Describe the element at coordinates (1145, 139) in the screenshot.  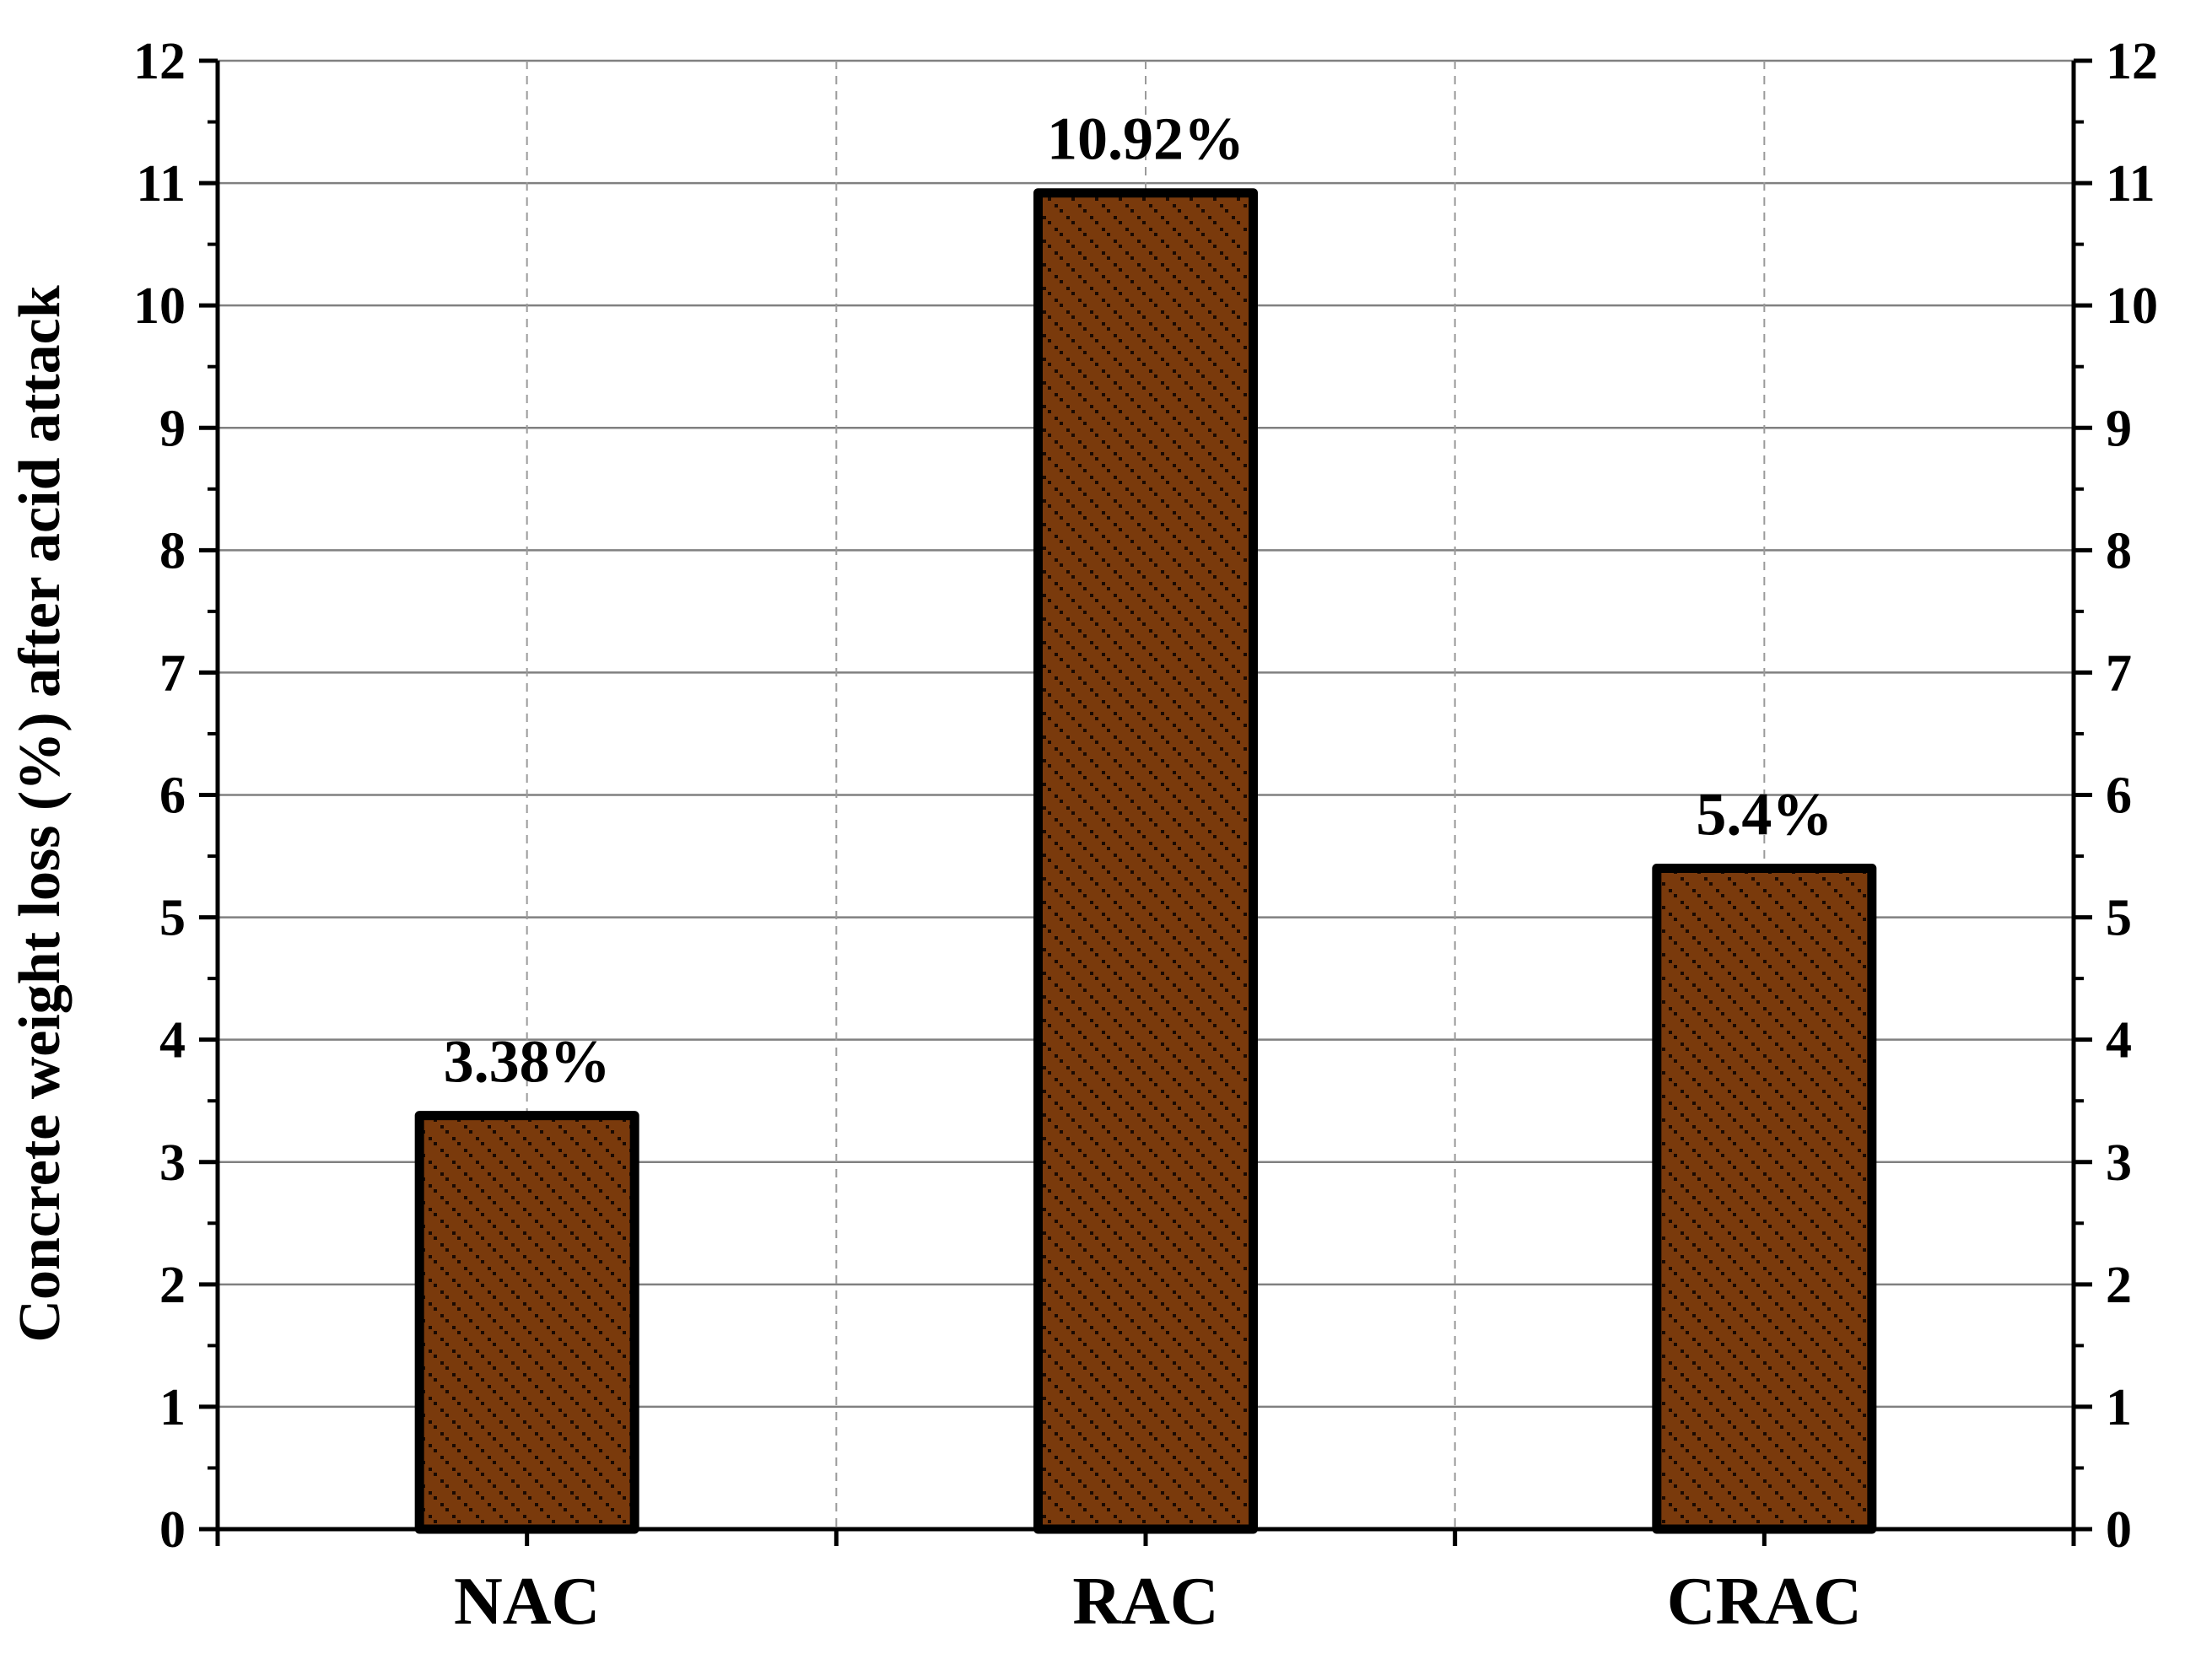
I see `data-label-rac: 10.92%` at that location.